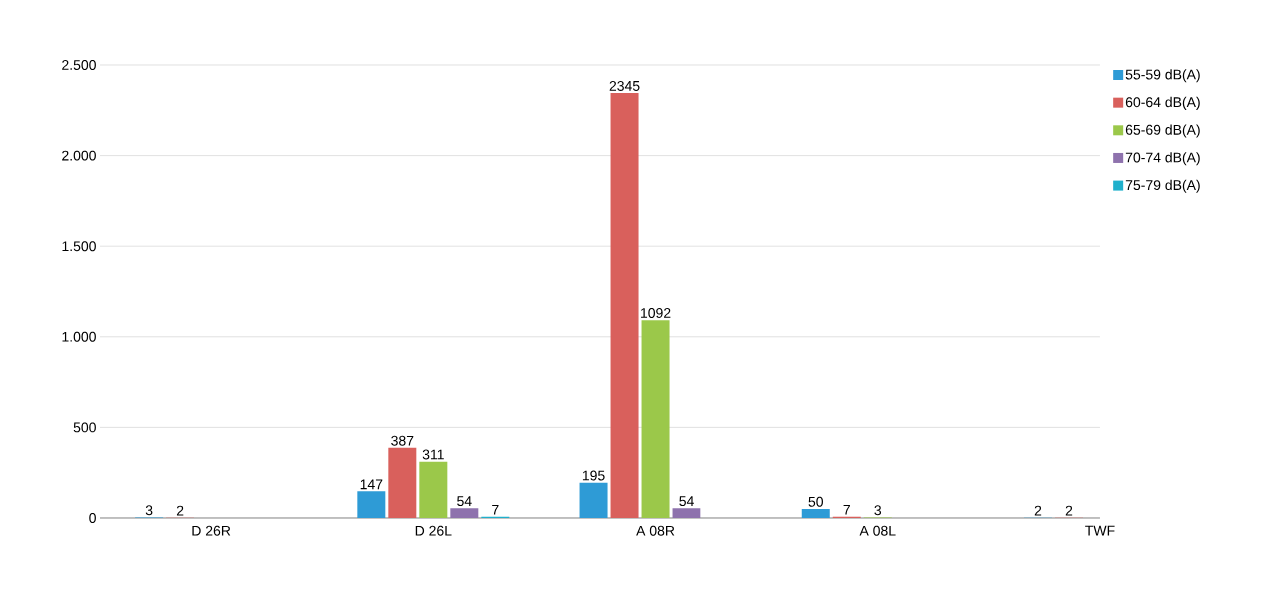 The width and height of the screenshot is (1279, 606). Describe the element at coordinates (433, 530) in the screenshot. I see `x-tick-label: D 26L` at that location.